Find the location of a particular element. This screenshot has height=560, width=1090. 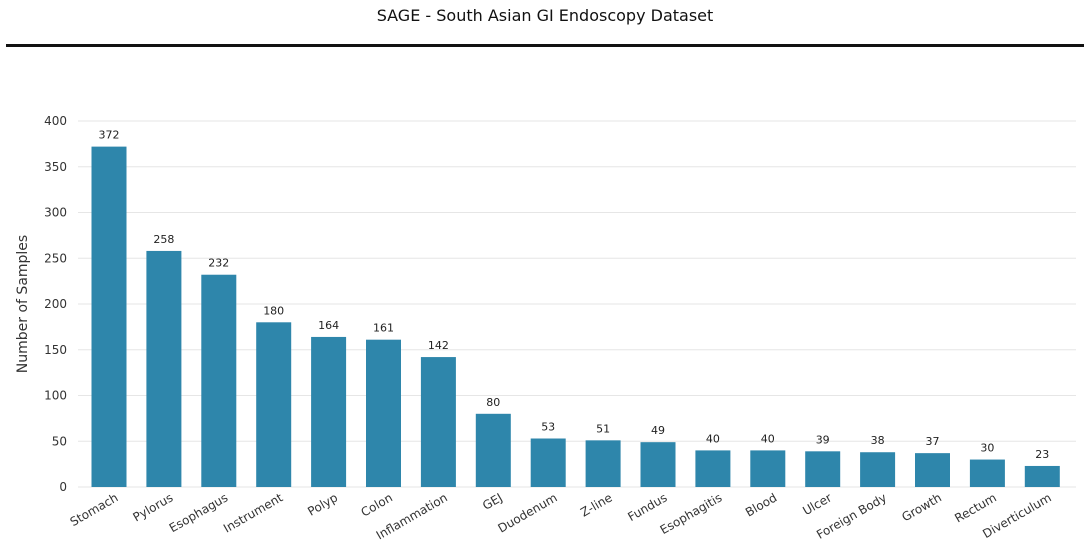

bar-instrument is located at coordinates (274, 404).